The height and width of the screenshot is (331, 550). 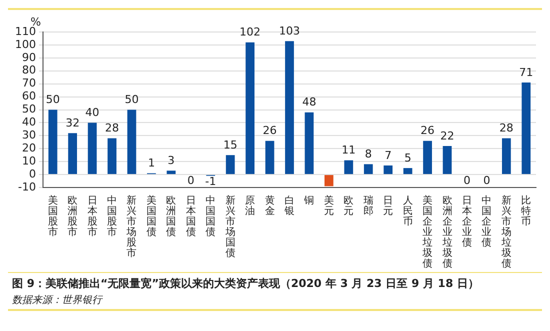 What do you see at coordinates (506, 232) in the screenshot?
I see `x-tick-label: 新兴市场垃圾债` at bounding box center [506, 232].